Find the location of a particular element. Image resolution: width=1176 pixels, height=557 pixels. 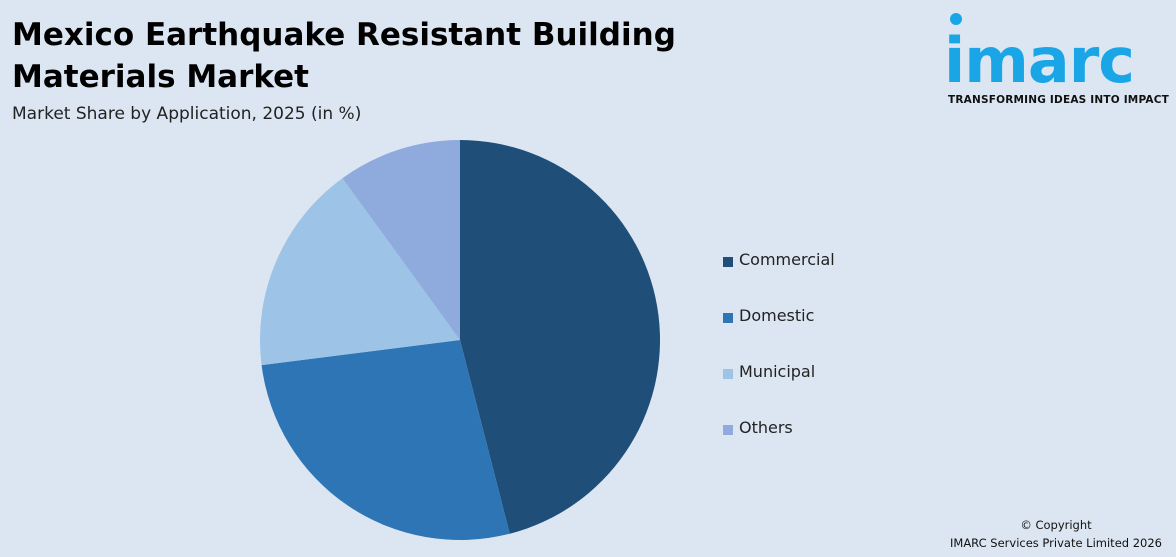

legend-label: Municipal is located at coordinates (777, 371).